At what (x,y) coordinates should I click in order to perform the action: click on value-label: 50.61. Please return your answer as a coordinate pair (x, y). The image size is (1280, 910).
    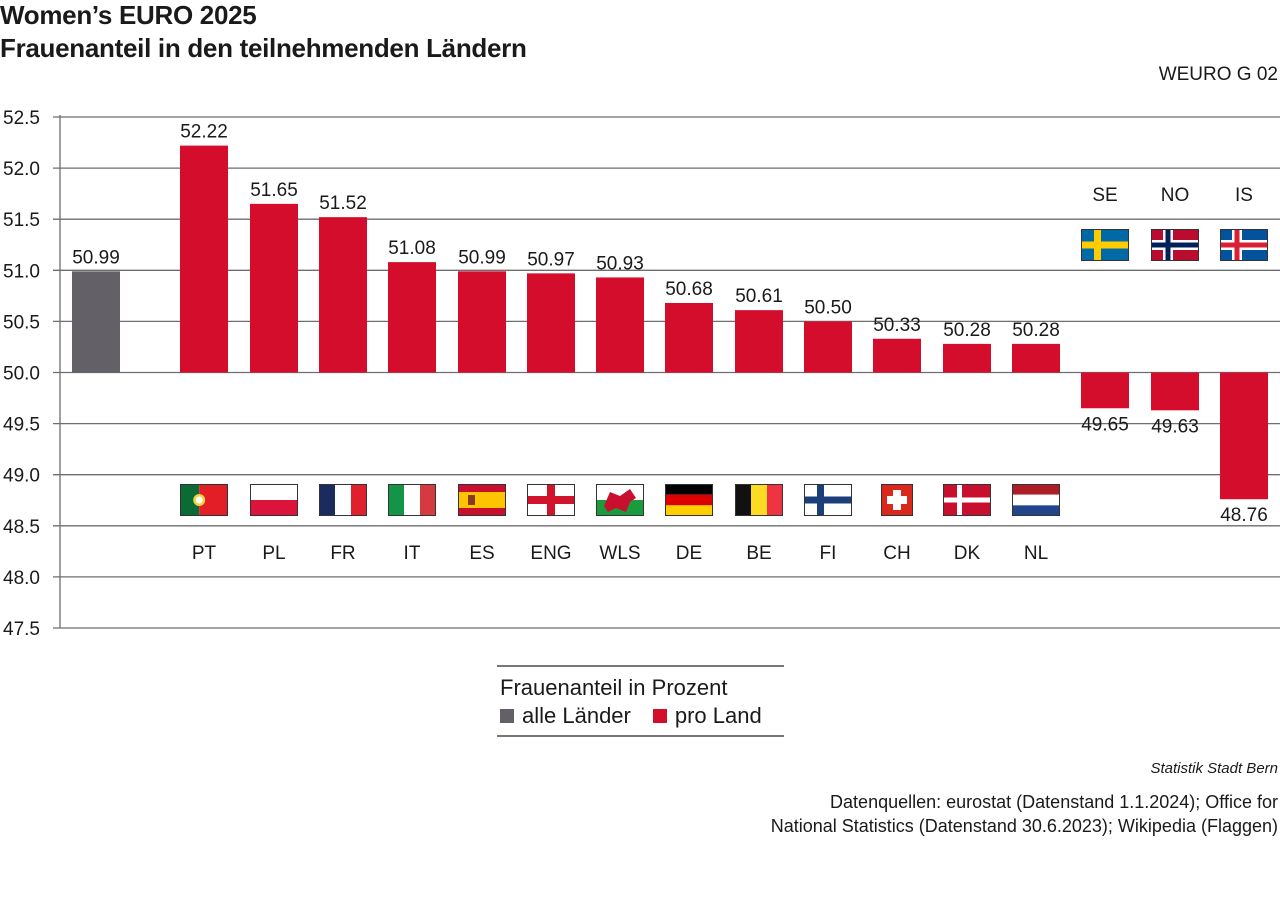
    Looking at the image, I should click on (759, 296).